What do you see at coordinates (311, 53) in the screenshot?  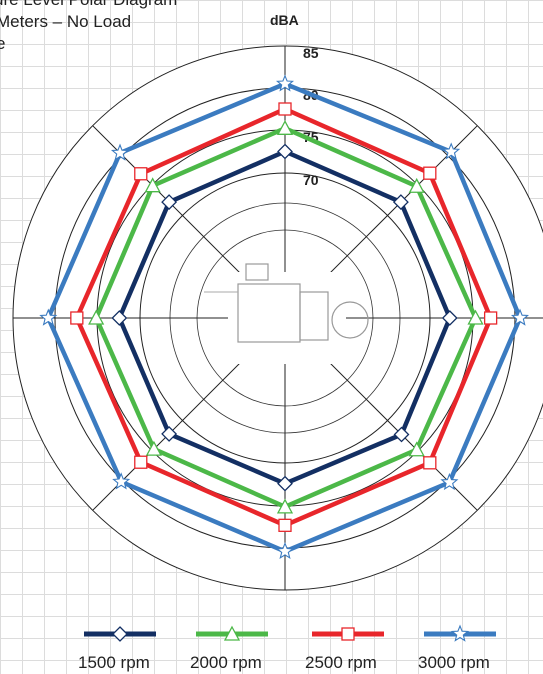 I see `ring-label-85: 85` at bounding box center [311, 53].